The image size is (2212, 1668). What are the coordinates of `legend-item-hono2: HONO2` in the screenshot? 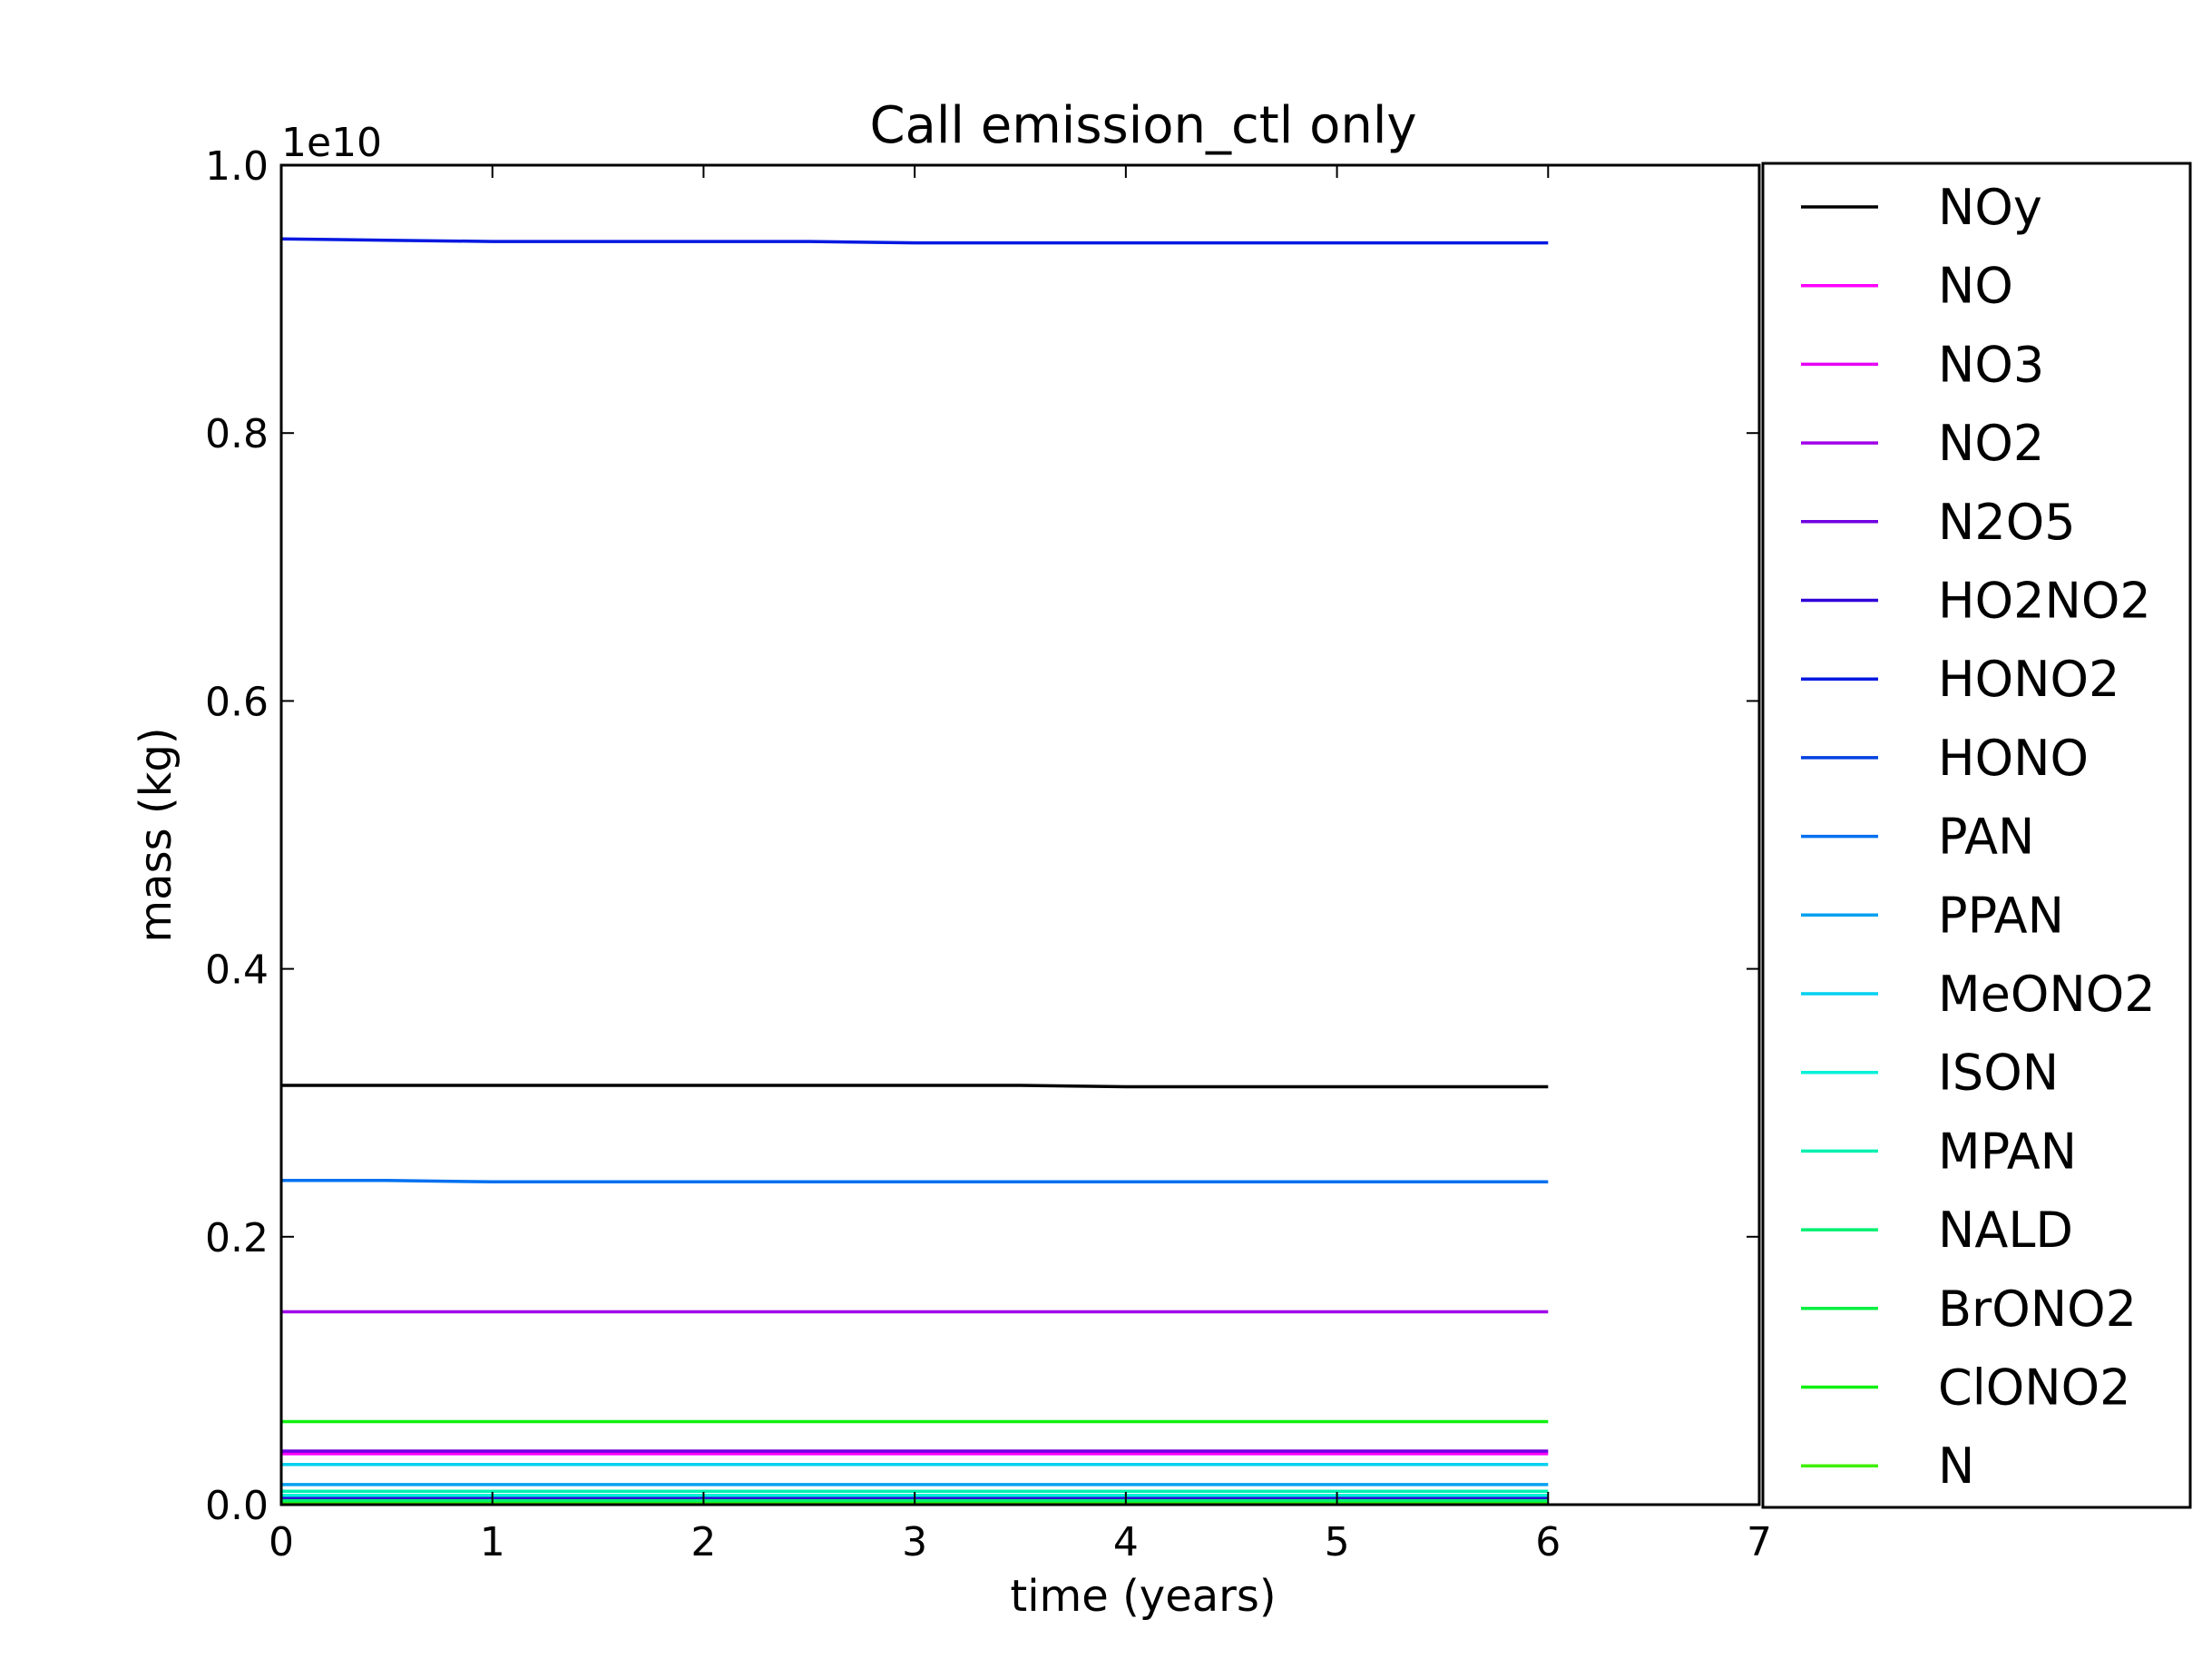 It's located at (1960, 679).